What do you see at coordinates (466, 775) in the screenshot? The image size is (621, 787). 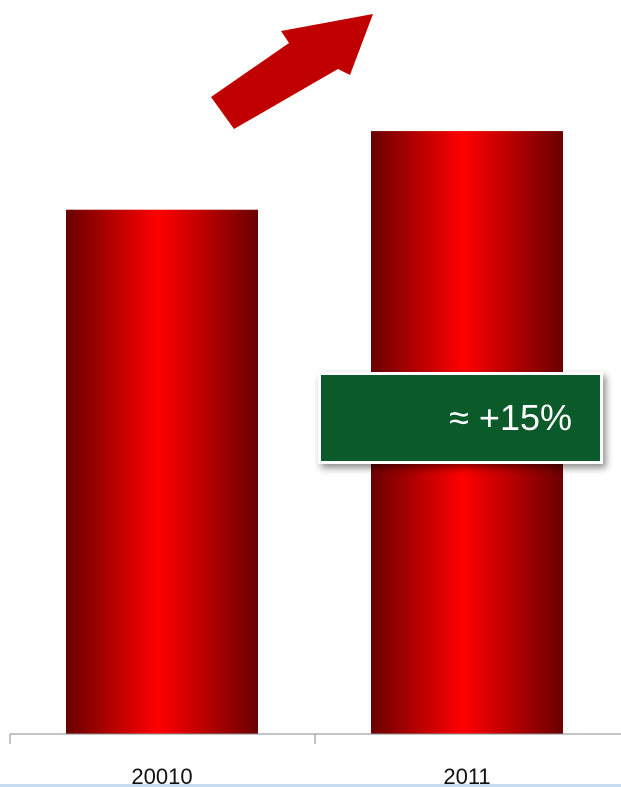 I see `x-tick-label: 2011` at bounding box center [466, 775].